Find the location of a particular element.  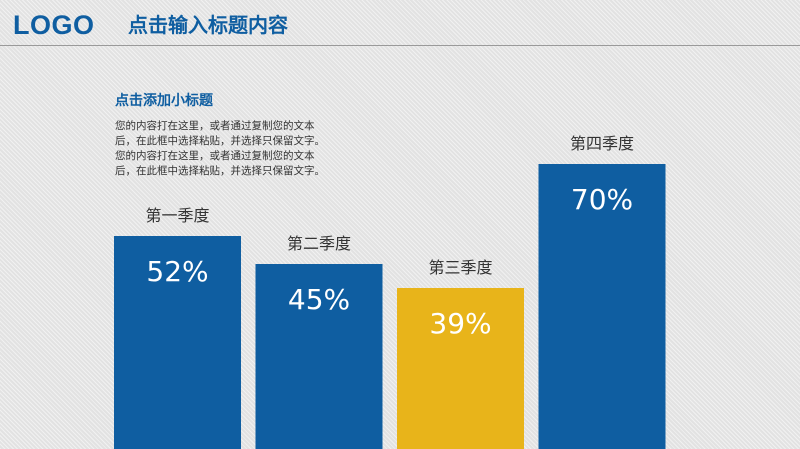

bar-value-label: 39% is located at coordinates (460, 323).